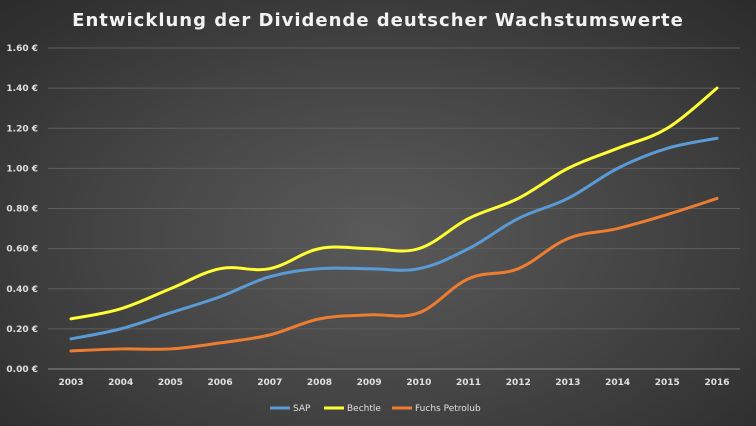 The height and width of the screenshot is (426, 756). I want to click on x-tick-label: 2004, so click(120, 383).